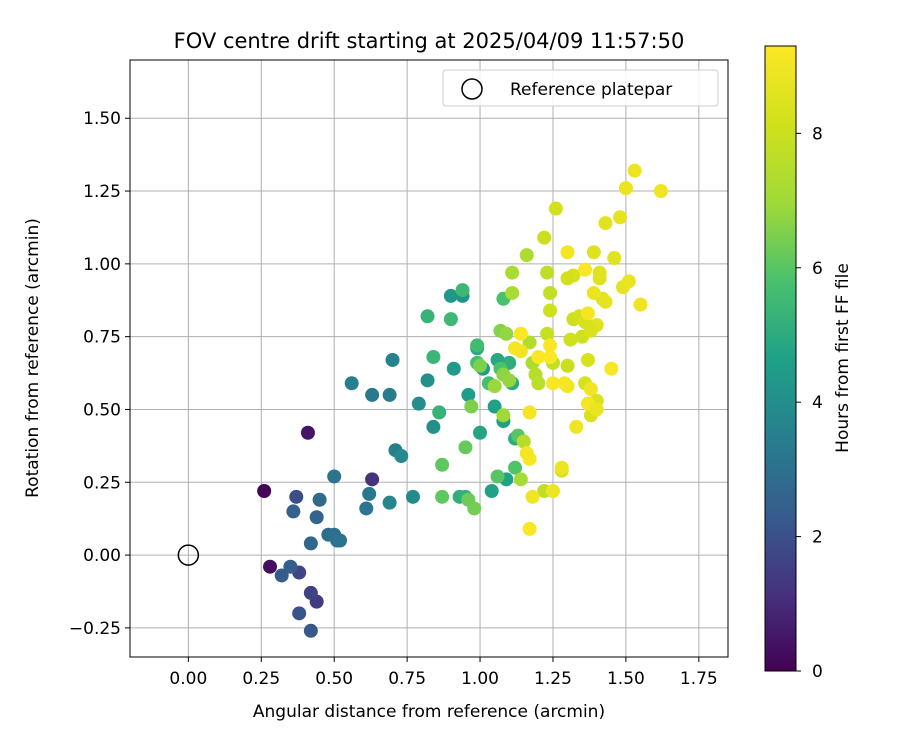 This screenshot has width=900, height=750. What do you see at coordinates (809, 403) in the screenshot?
I see `colorbar-ticks: 0 2 4 6 8` at bounding box center [809, 403].